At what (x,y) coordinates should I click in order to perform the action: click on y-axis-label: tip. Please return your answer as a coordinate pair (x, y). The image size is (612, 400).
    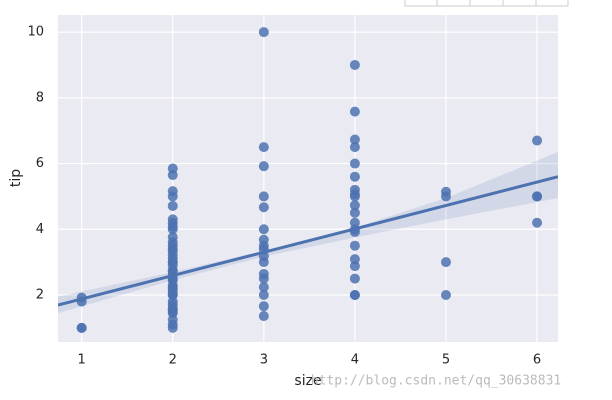
    Looking at the image, I should click on (16, 178).